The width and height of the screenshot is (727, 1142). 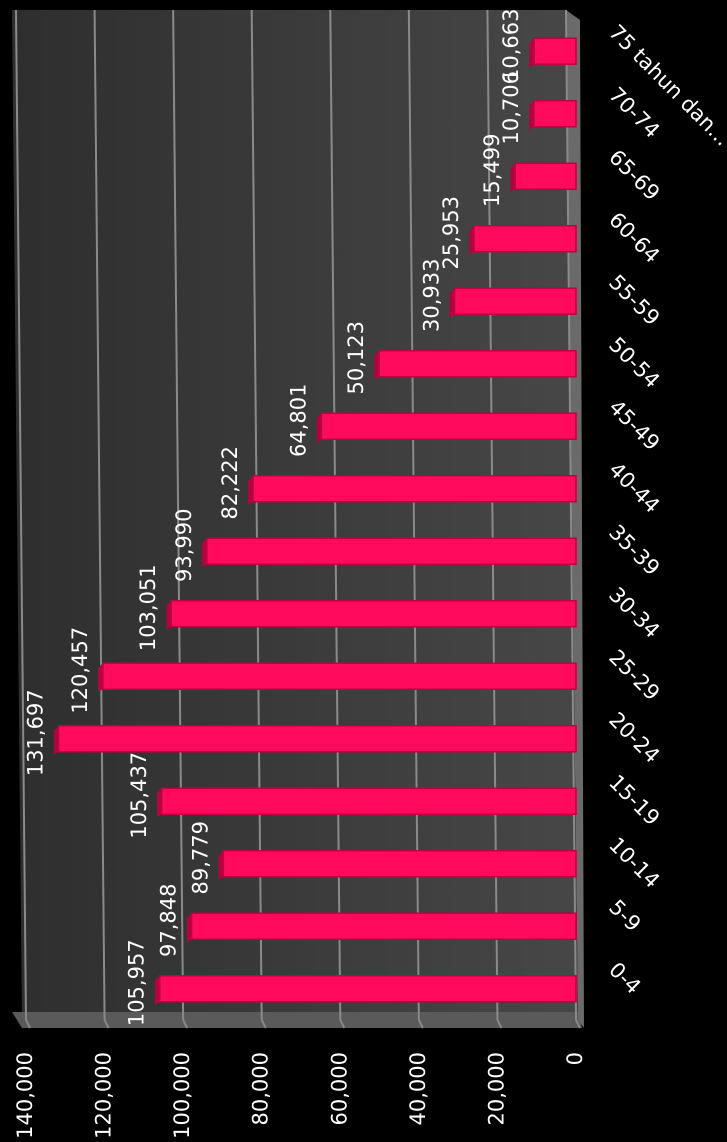 What do you see at coordinates (634, 738) in the screenshot?
I see `x-tick-label: 20-24` at bounding box center [634, 738].